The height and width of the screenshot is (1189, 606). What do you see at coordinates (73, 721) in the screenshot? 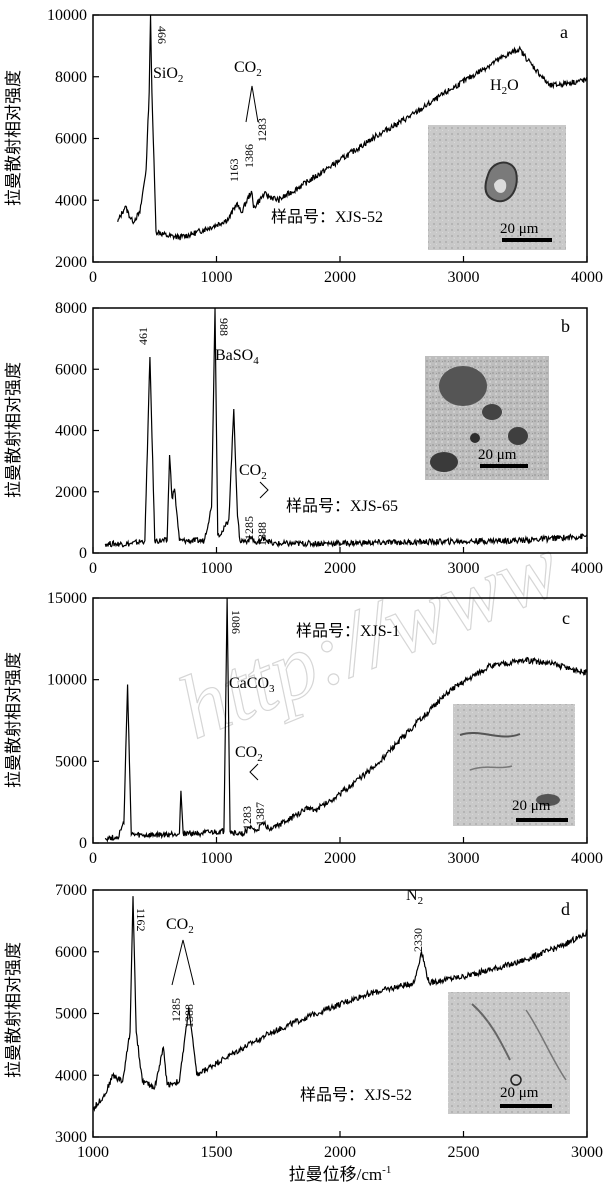
I see `y-ticks-c: 0 5000 10000 15000` at bounding box center [73, 721].